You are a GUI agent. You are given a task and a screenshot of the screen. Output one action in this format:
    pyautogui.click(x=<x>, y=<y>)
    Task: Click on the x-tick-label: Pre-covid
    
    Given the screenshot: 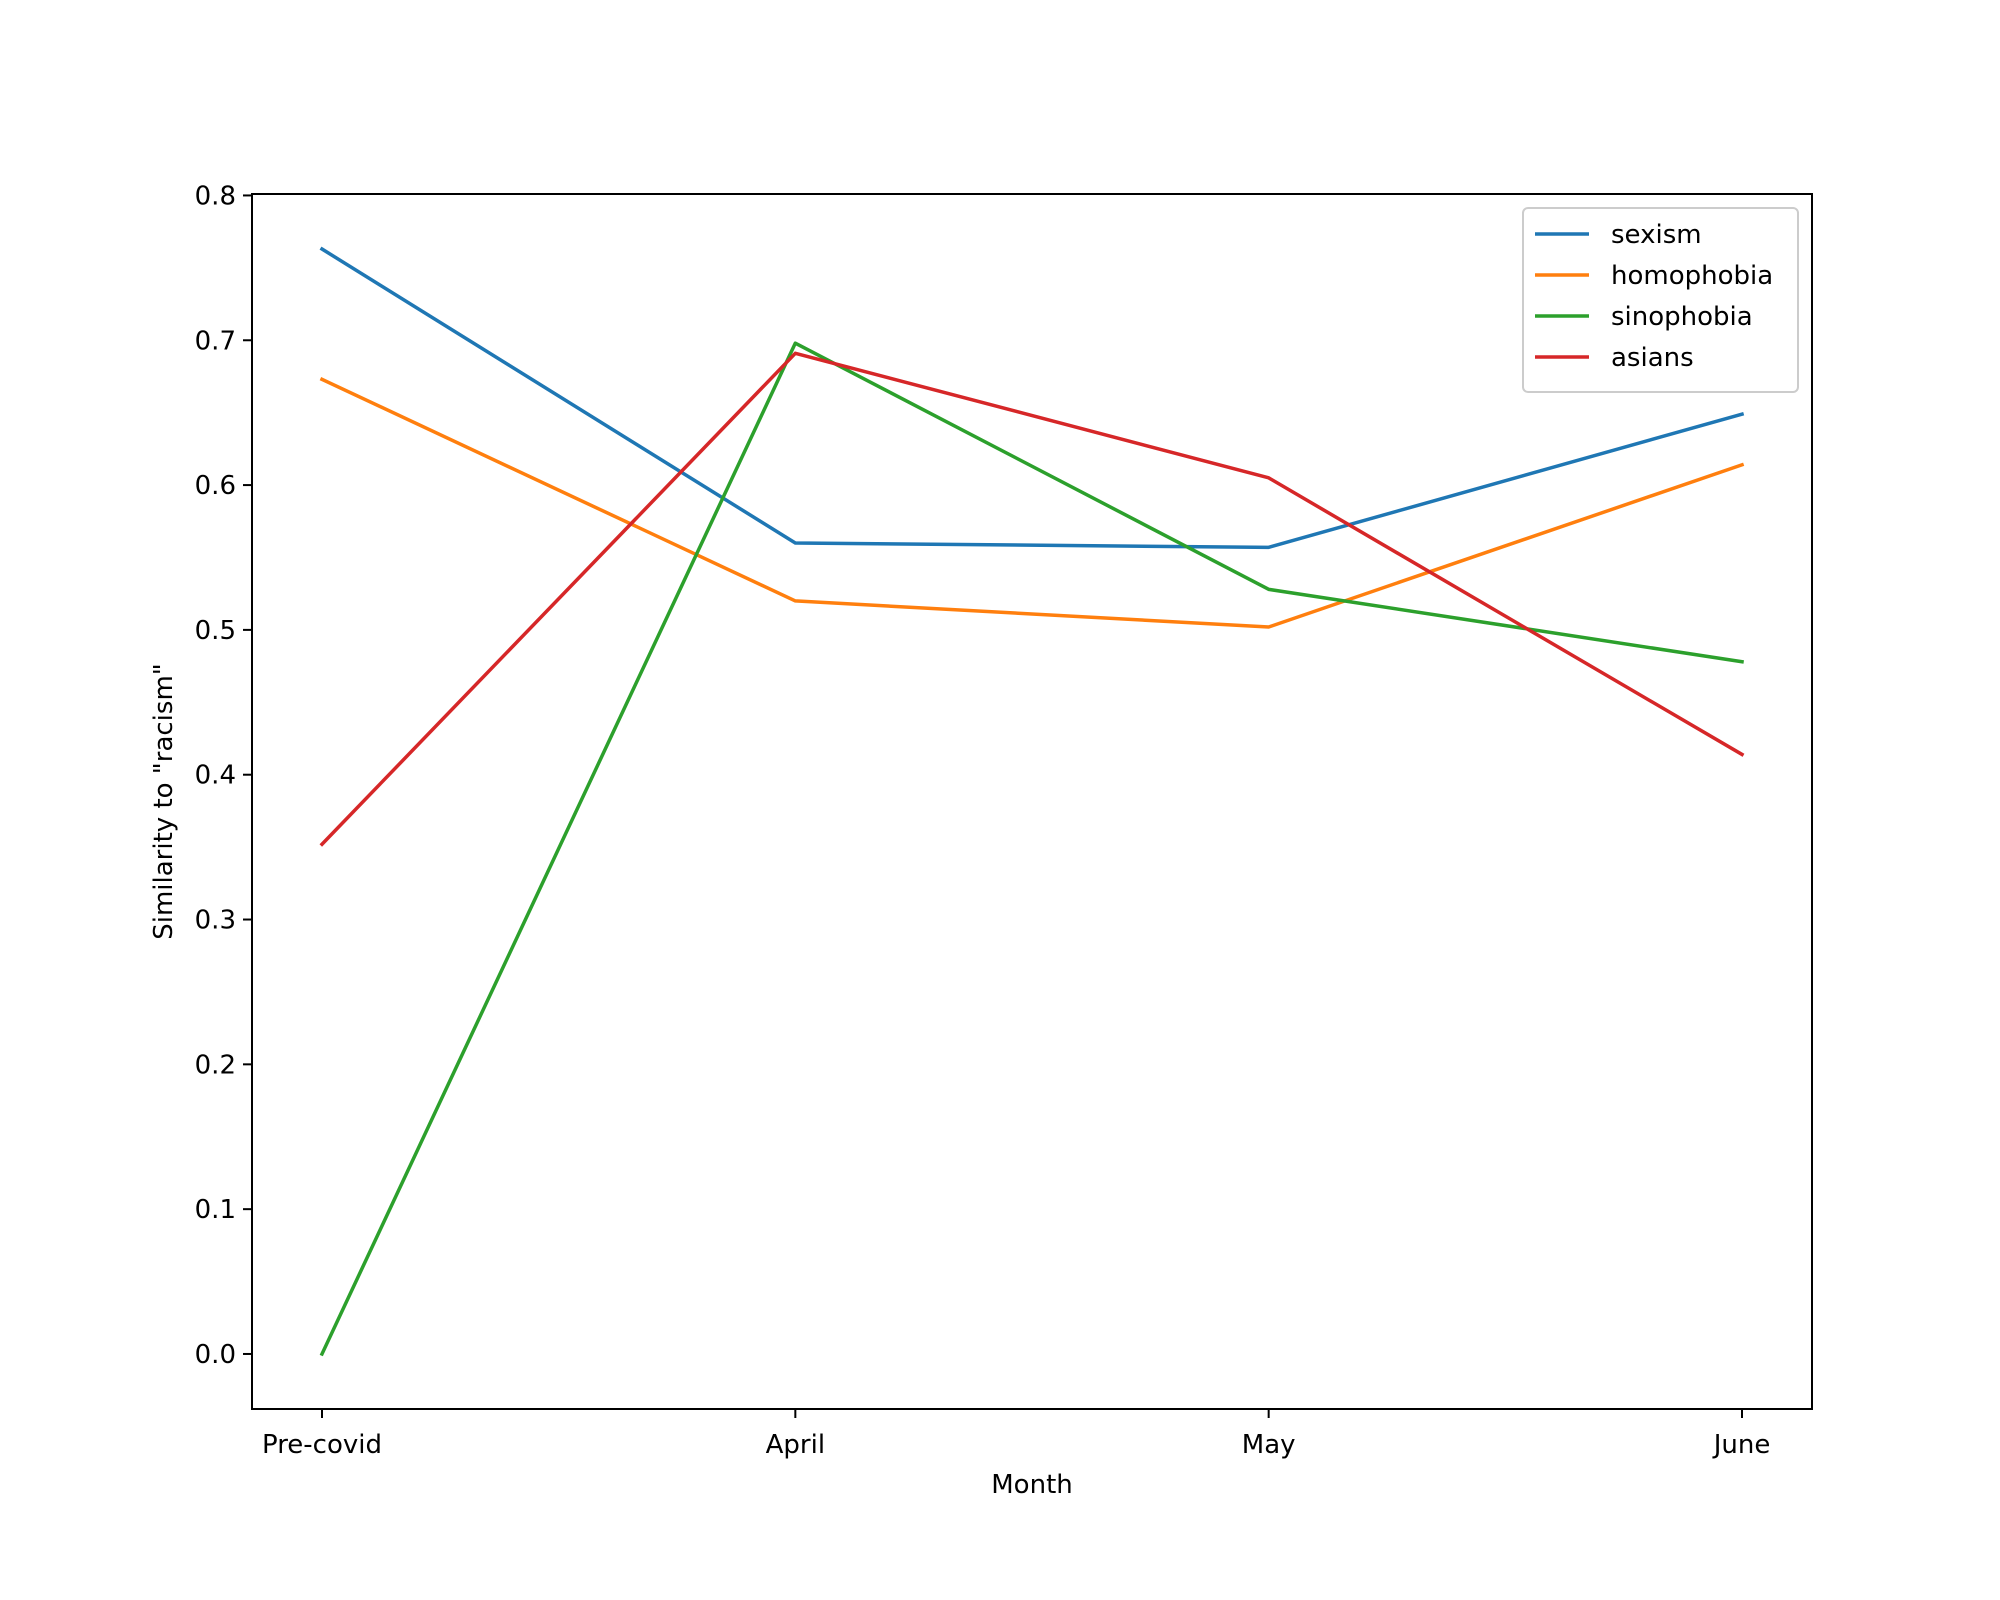 What is the action you would take?
    pyautogui.click(x=322, y=1445)
    